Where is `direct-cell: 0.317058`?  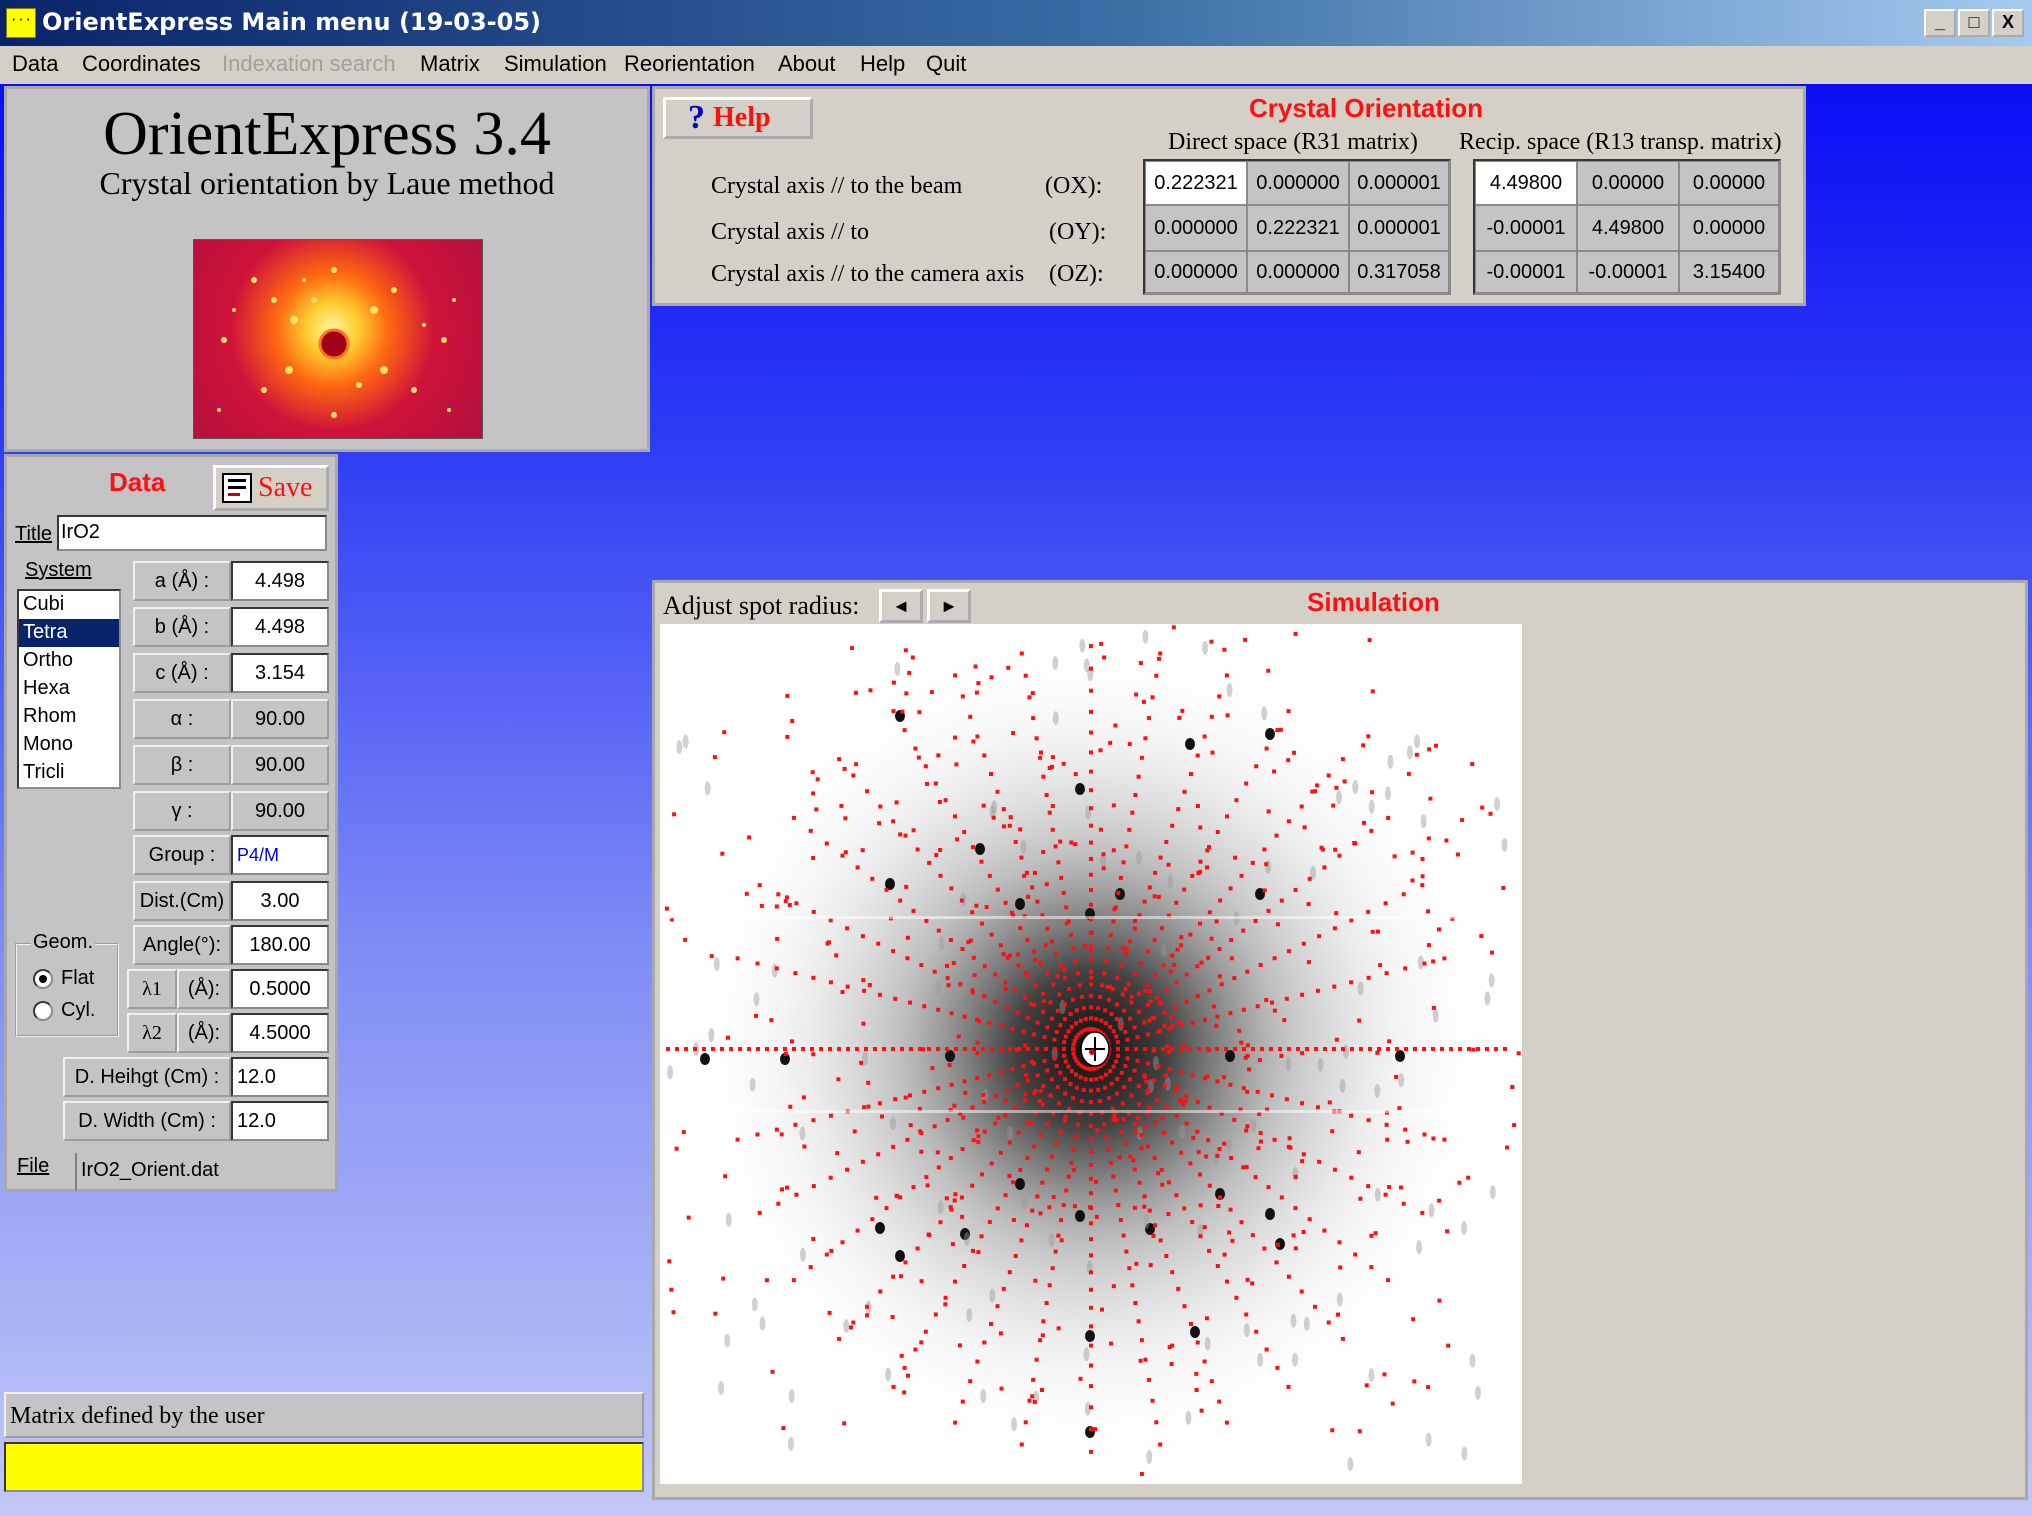
direct-cell: 0.317058 is located at coordinates (1399, 272).